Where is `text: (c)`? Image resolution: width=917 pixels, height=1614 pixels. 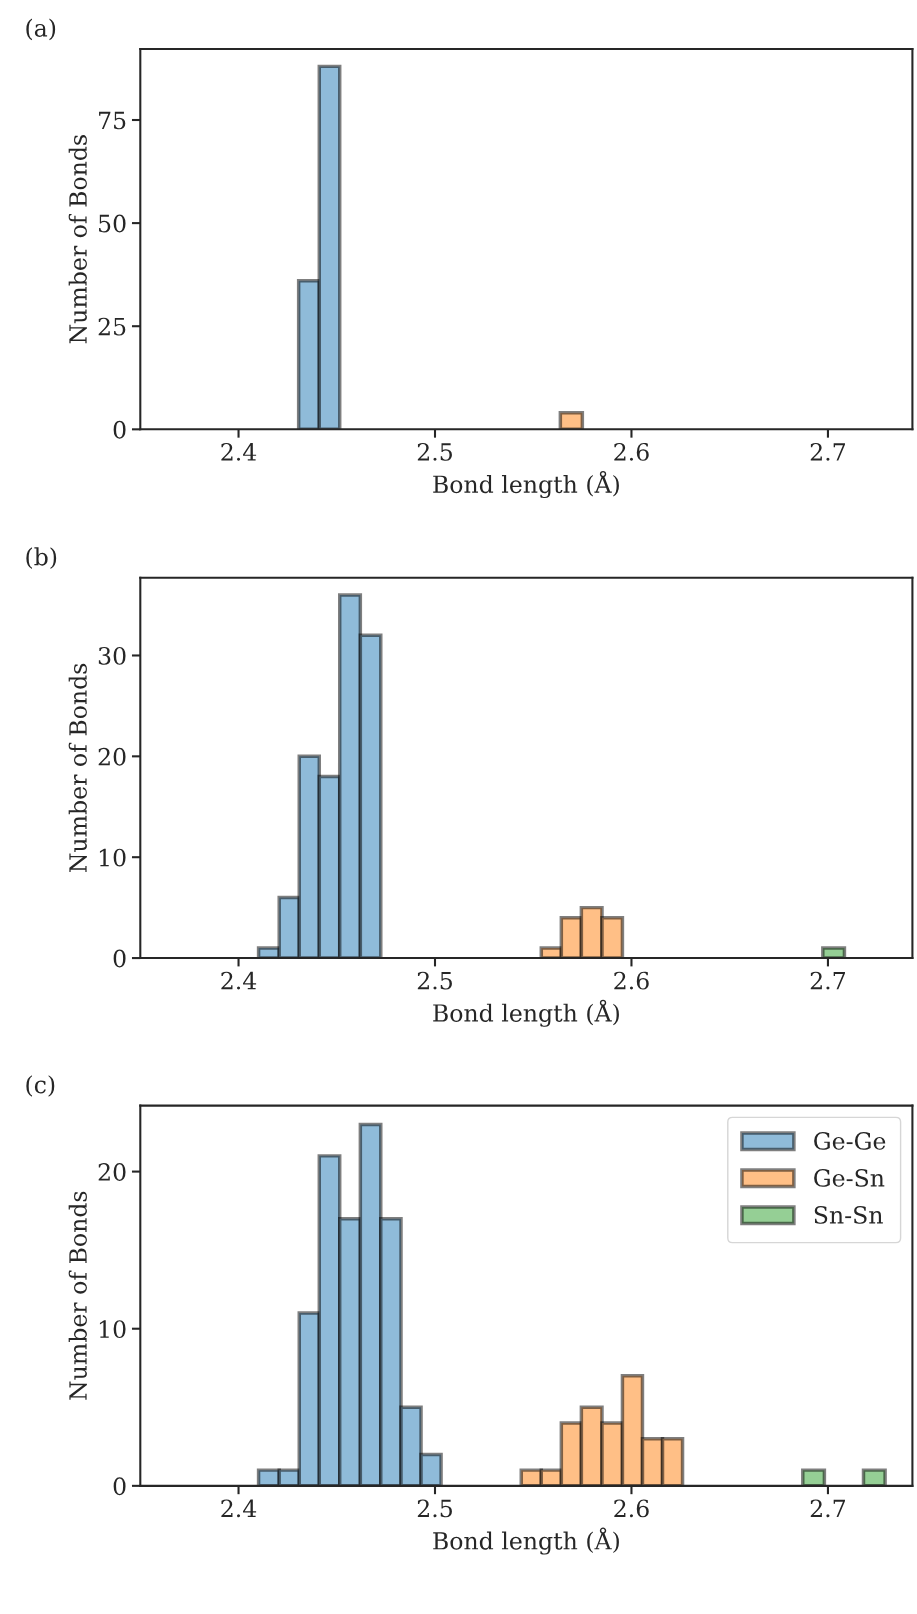 text: (c) is located at coordinates (40, 1086).